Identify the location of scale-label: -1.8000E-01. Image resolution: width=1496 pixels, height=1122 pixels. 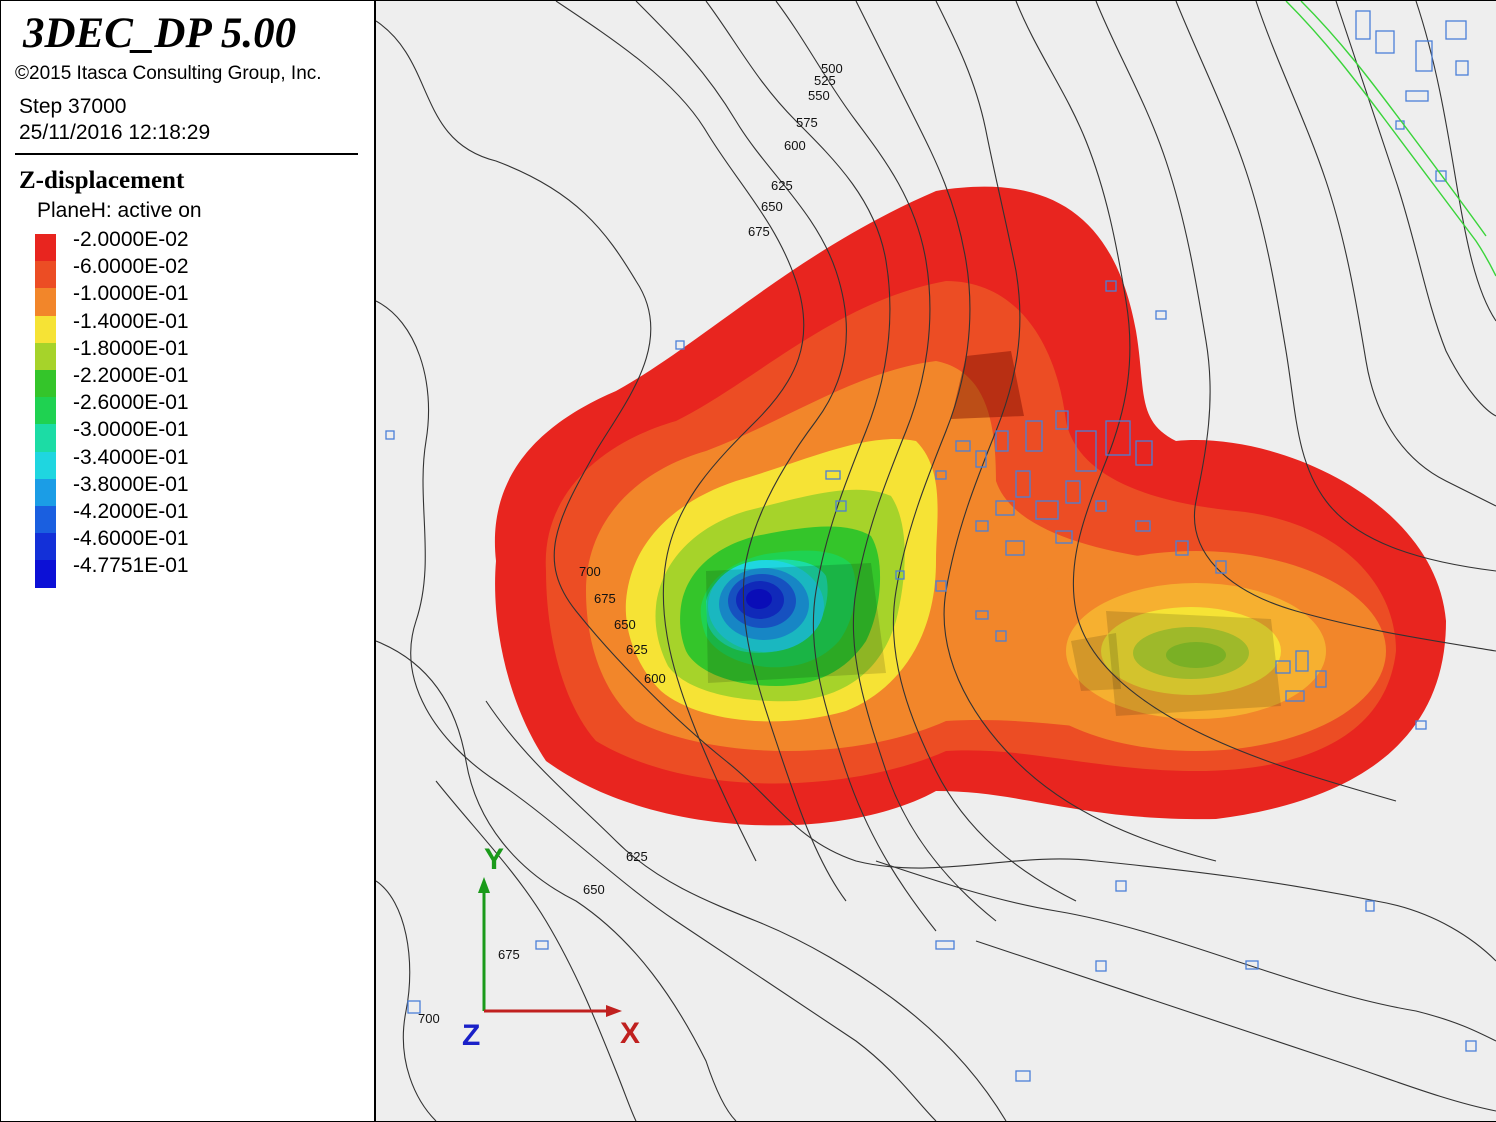
(131, 348).